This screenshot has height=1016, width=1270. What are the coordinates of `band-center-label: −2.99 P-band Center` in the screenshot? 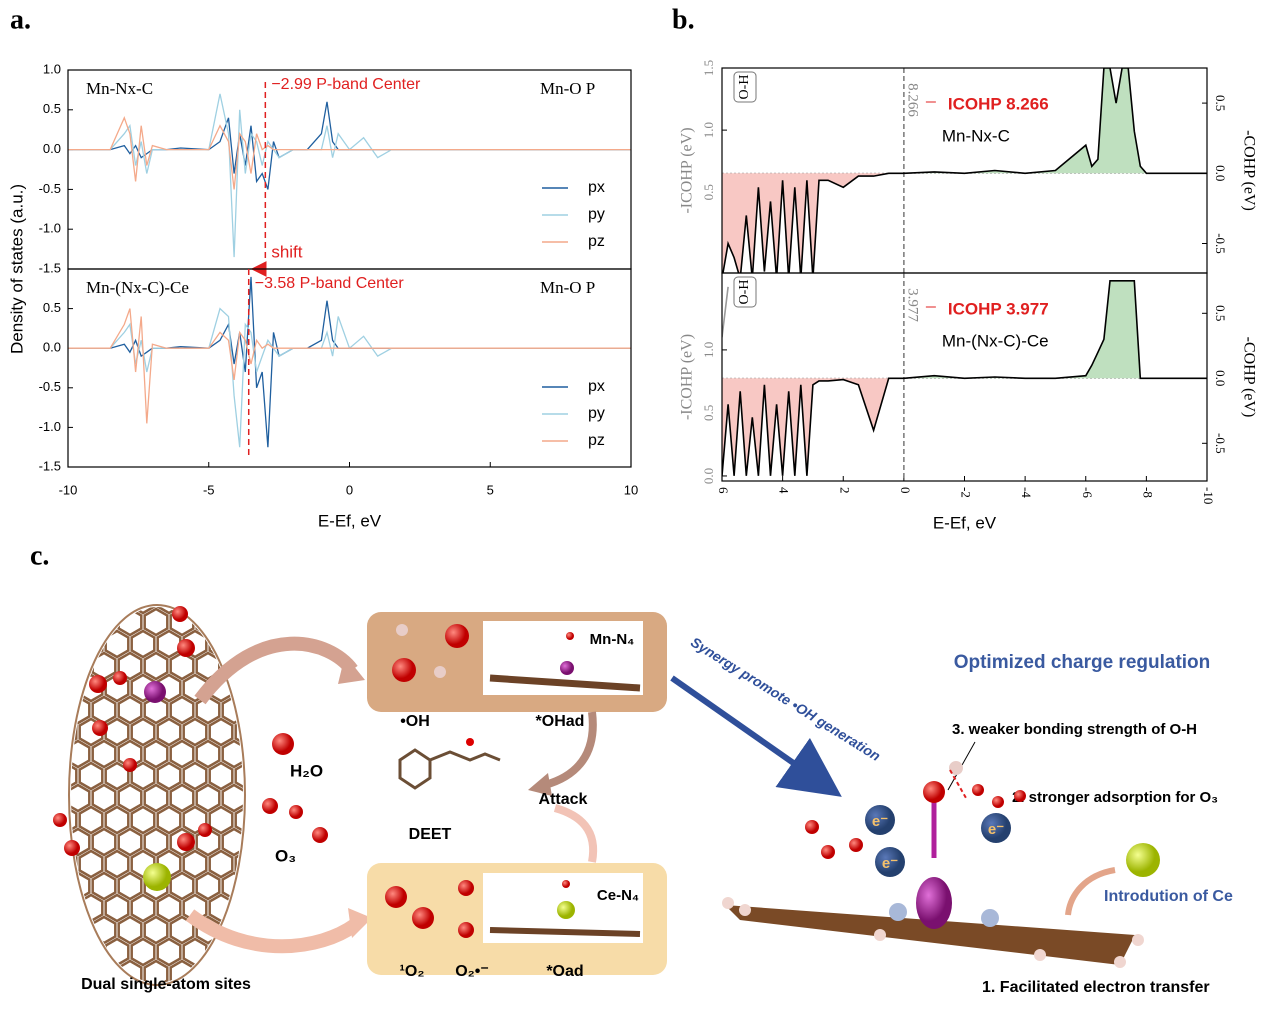 It's located at (346, 84).